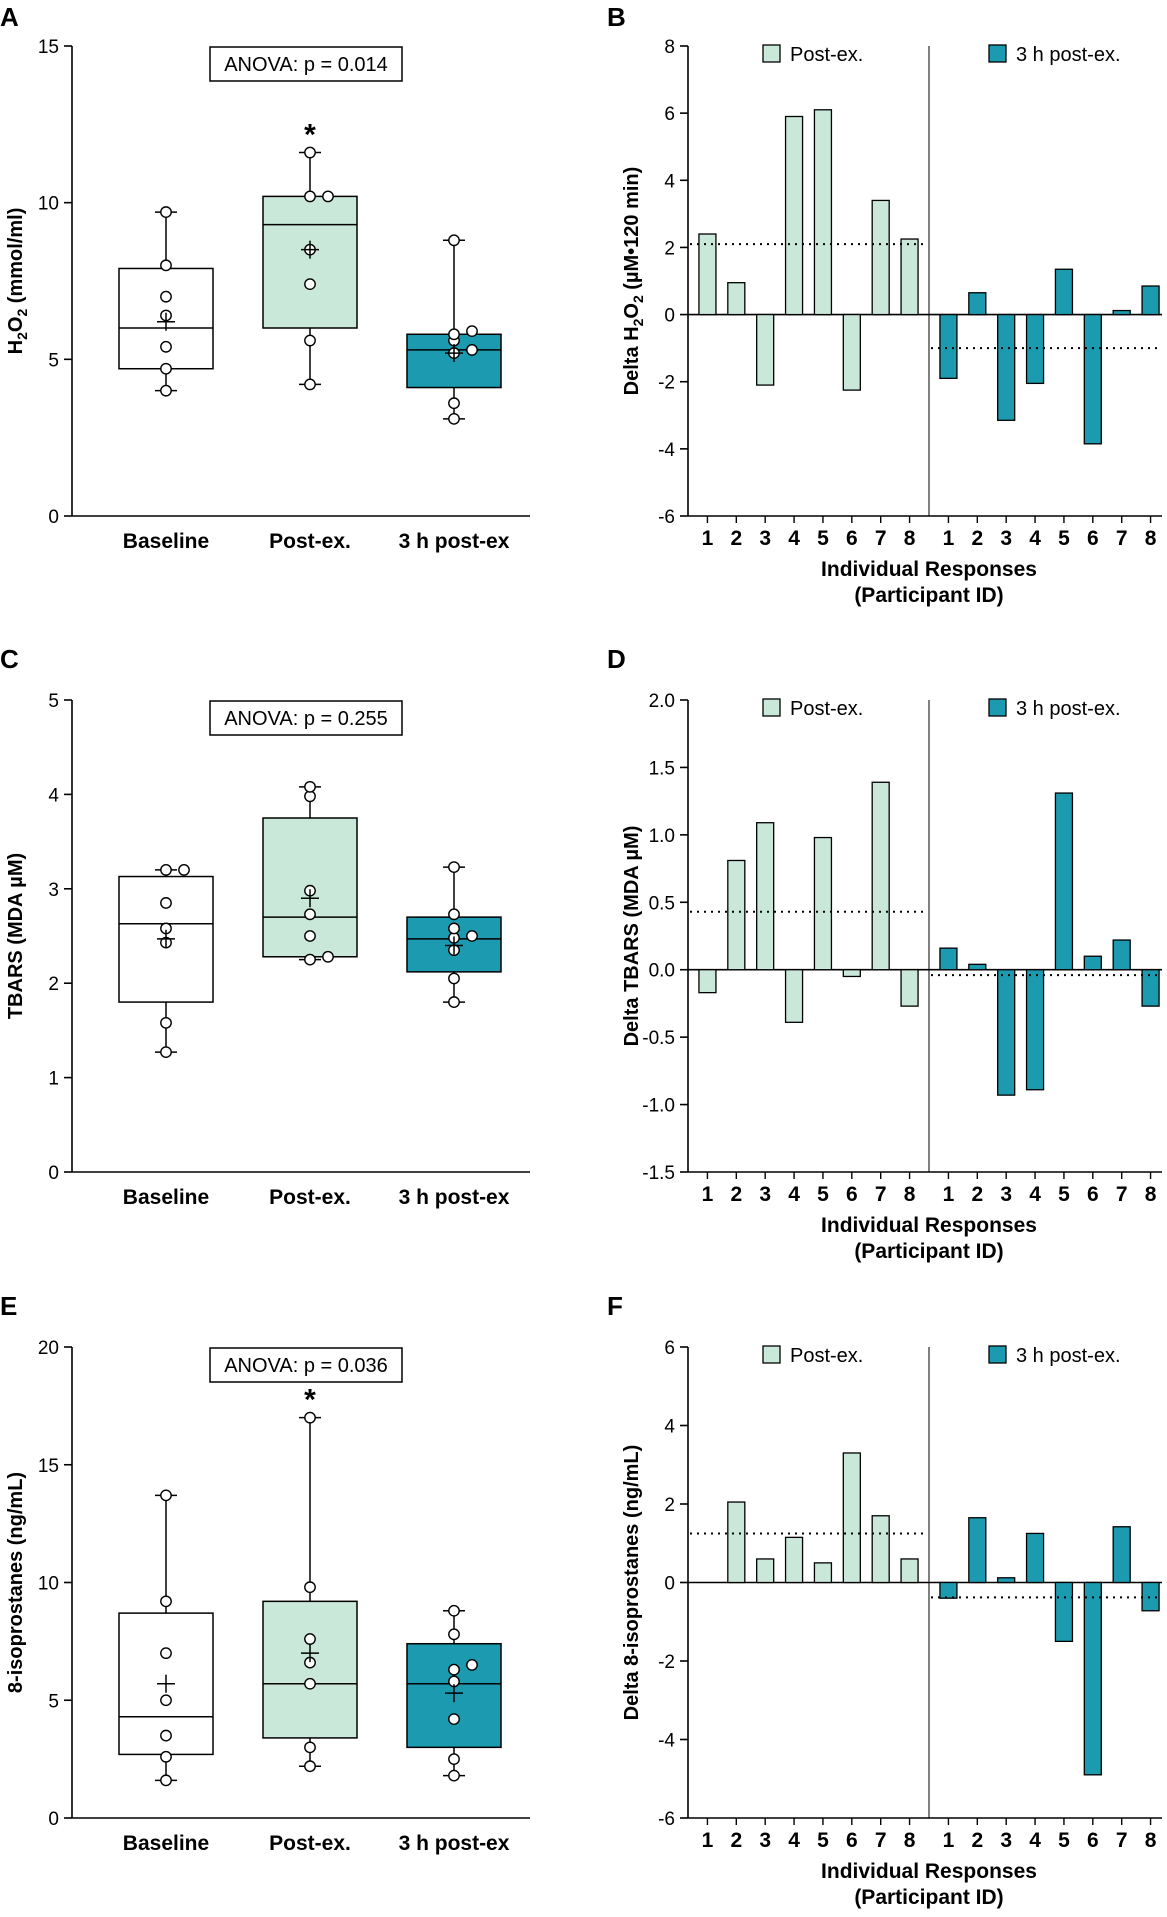 The image size is (1167, 1917). What do you see at coordinates (662, 836) in the screenshot?
I see `y-tick-label: 1.0` at bounding box center [662, 836].